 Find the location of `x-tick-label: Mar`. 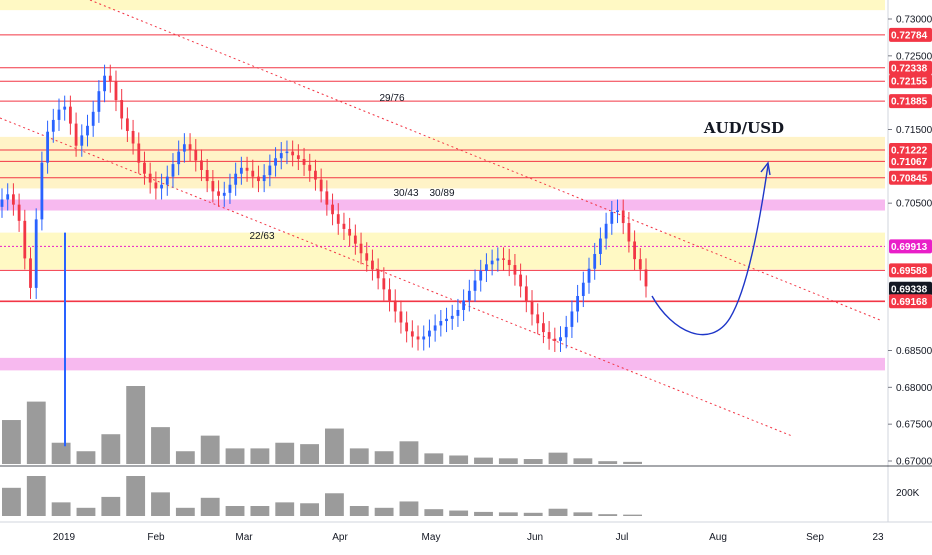

x-tick-label: Mar is located at coordinates (244, 537).